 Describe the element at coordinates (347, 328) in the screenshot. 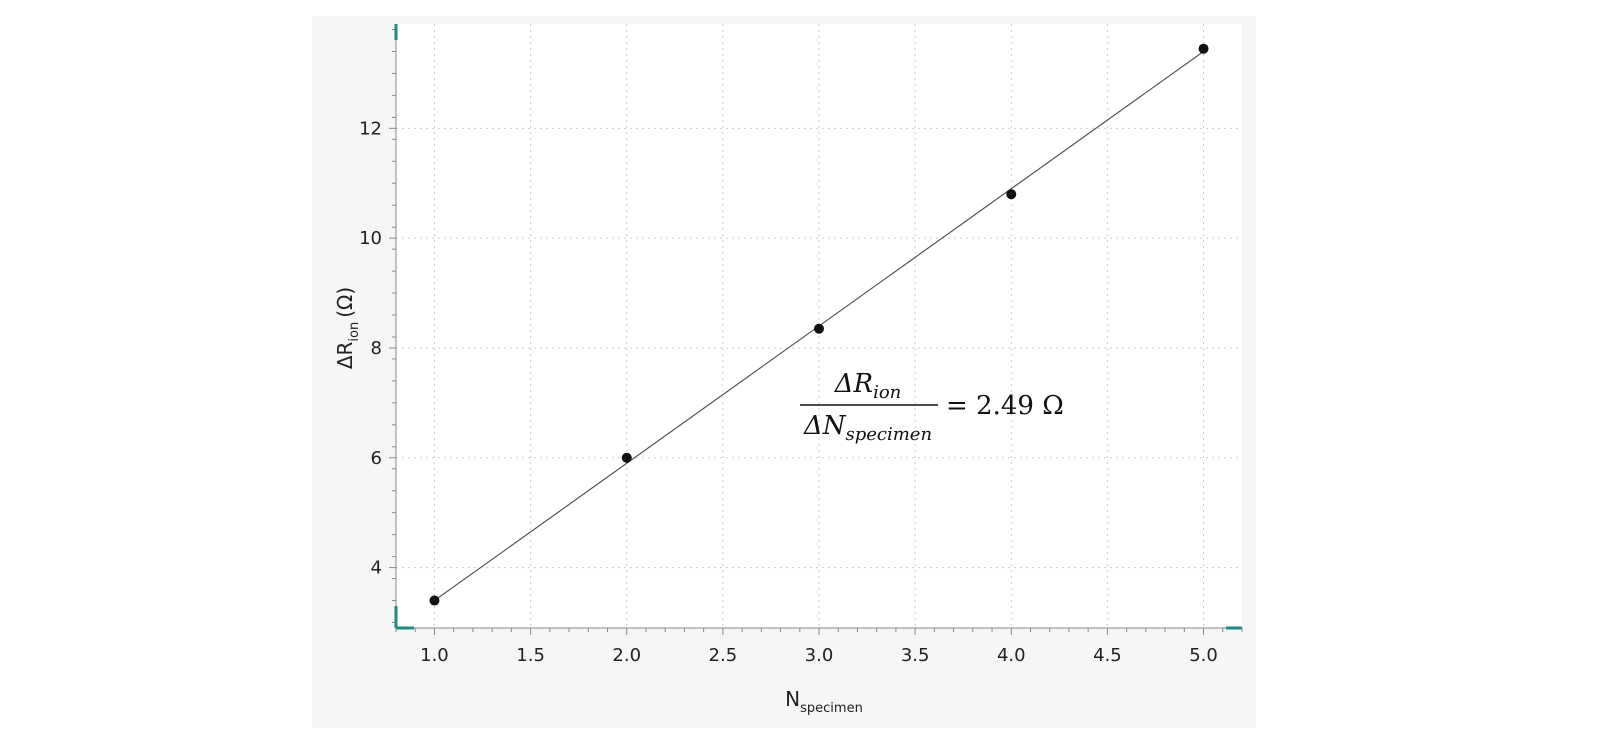

I see `y-axis-title: ΔRion(Ω)` at that location.